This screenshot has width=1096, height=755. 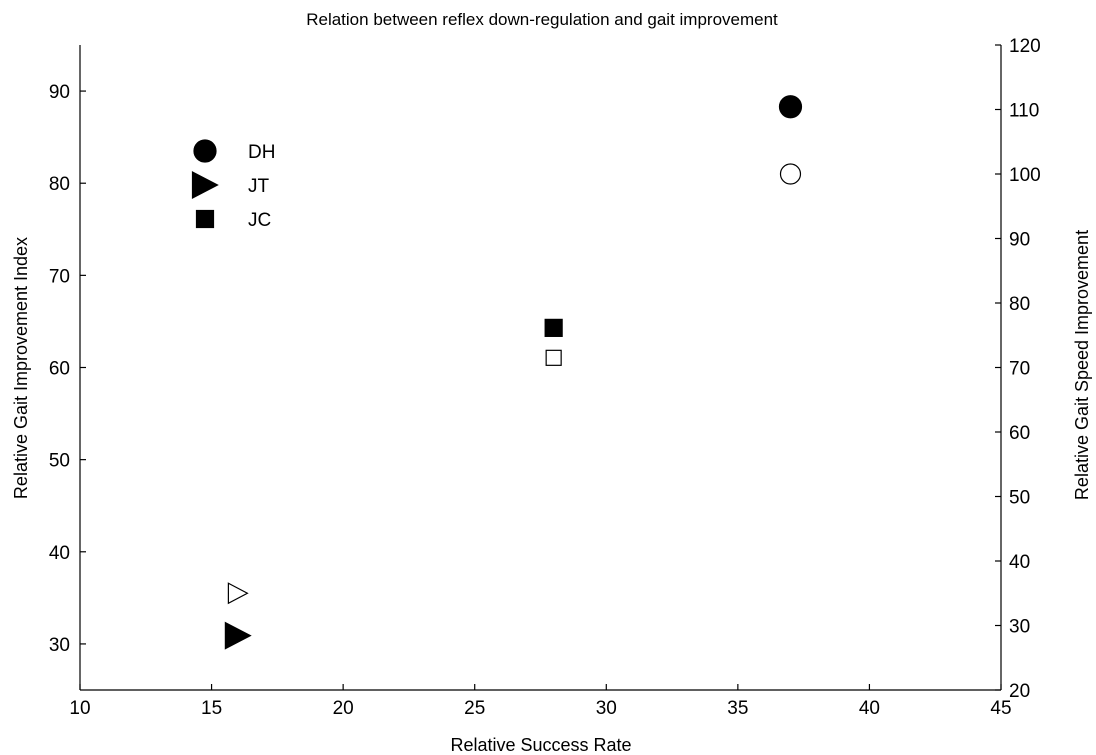 What do you see at coordinates (1019, 562) in the screenshot?
I see `y2-tick-label: 40` at bounding box center [1019, 562].